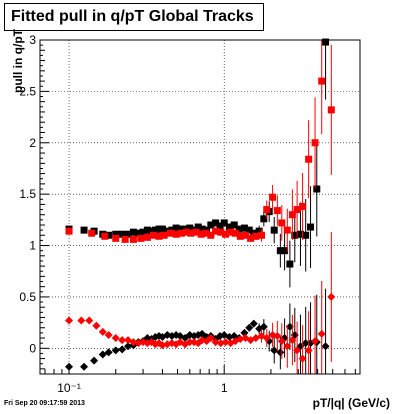 This screenshot has height=414, width=400. What do you see at coordinates (351, 403) in the screenshot?
I see `x-axis-label: pT/|q| (GeV/c)` at bounding box center [351, 403].